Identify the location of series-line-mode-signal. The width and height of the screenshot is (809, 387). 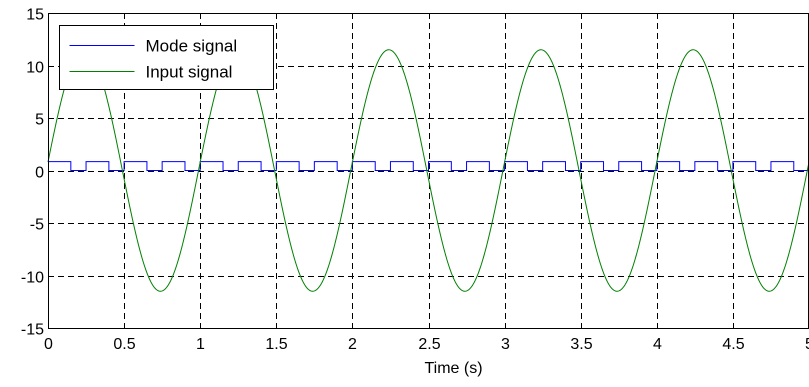
(428, 166).